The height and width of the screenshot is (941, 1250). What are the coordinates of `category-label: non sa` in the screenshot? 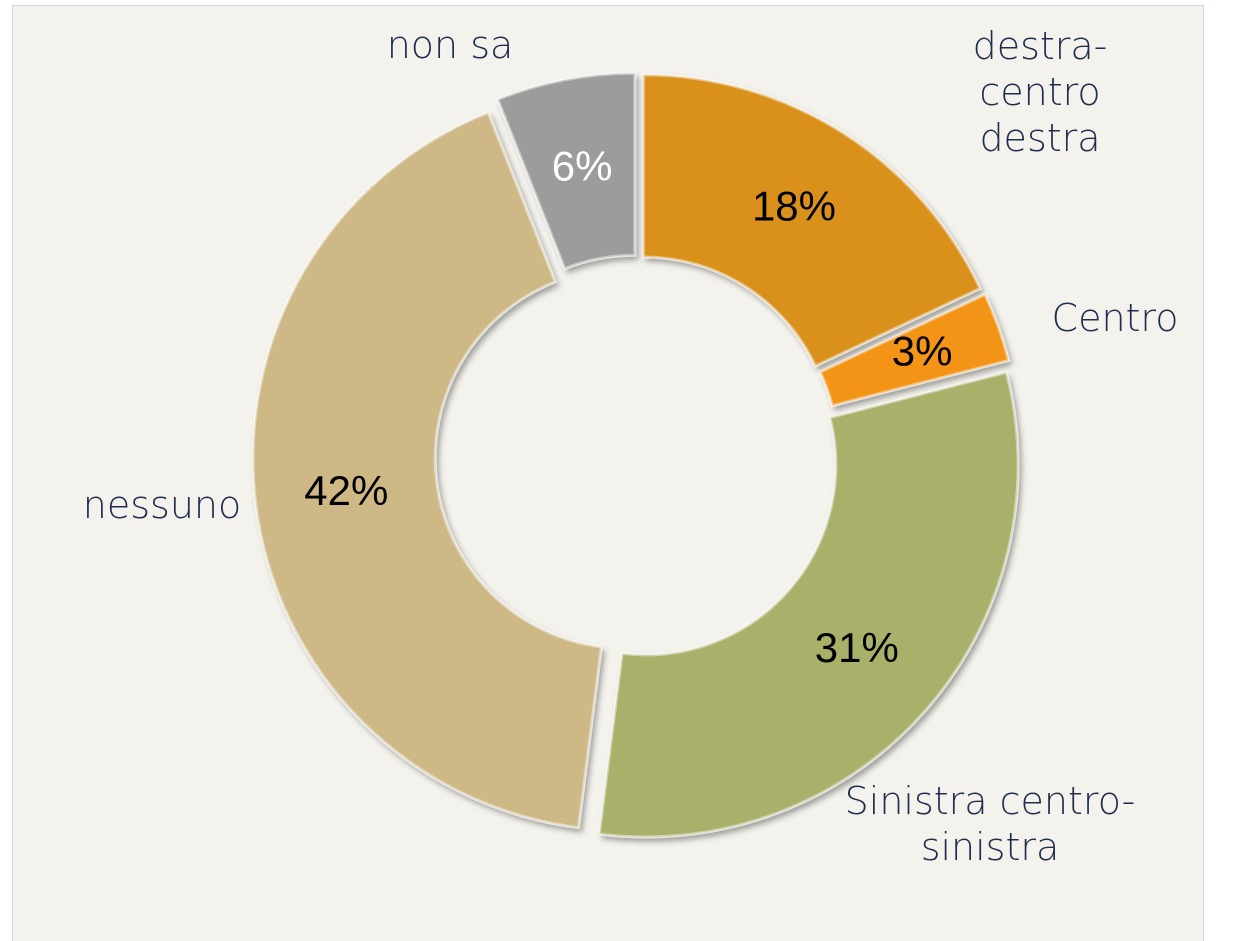 It's located at (450, 45).